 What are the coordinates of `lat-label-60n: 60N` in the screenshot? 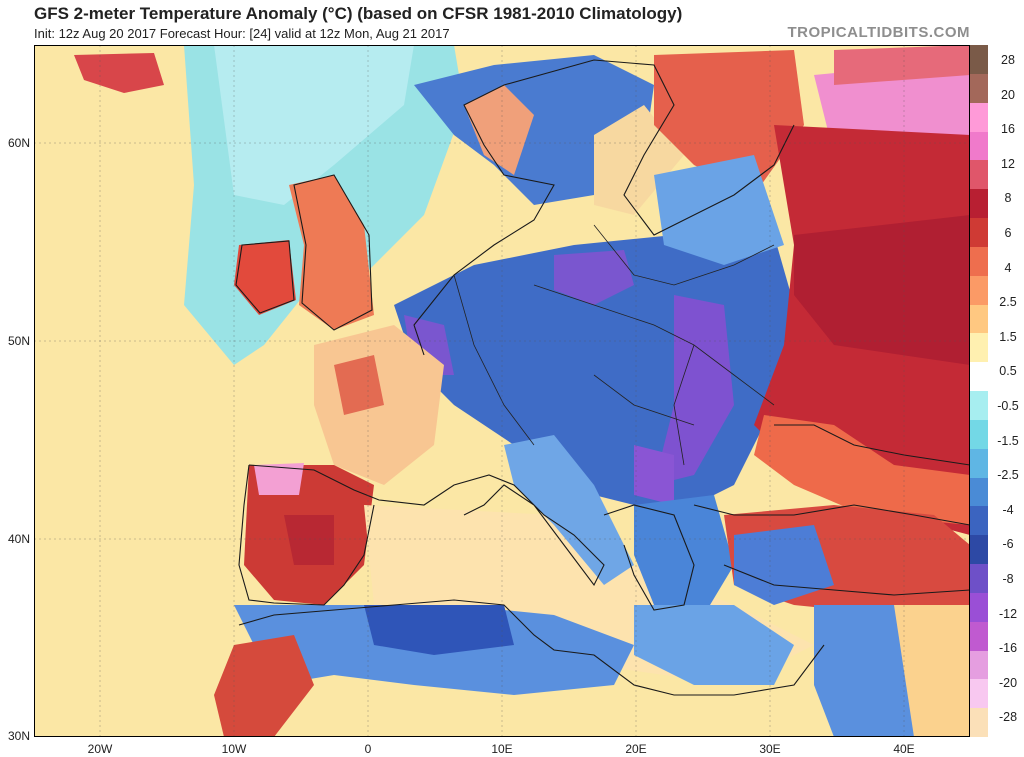 It's located at (18, 143).